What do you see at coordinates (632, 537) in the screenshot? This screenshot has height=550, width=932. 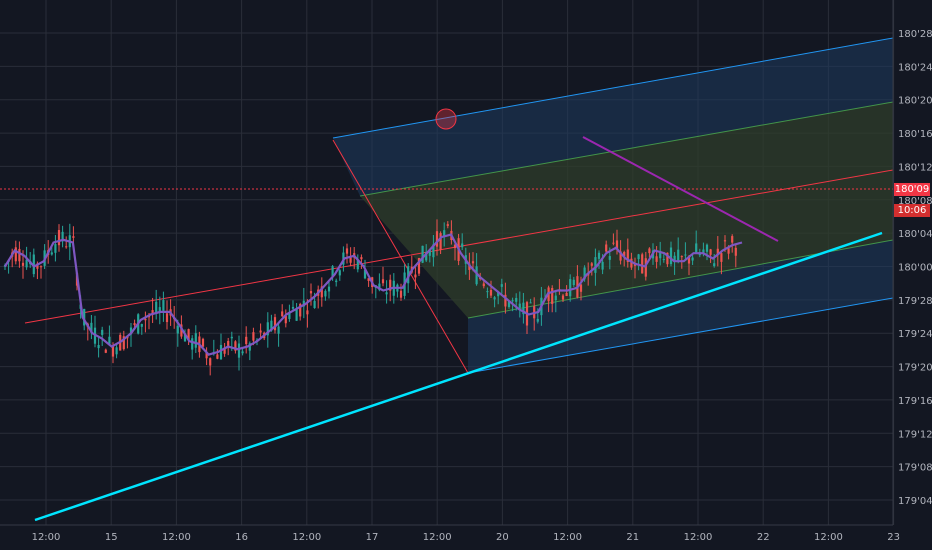 I see `x-tick-label: 21` at bounding box center [632, 537].